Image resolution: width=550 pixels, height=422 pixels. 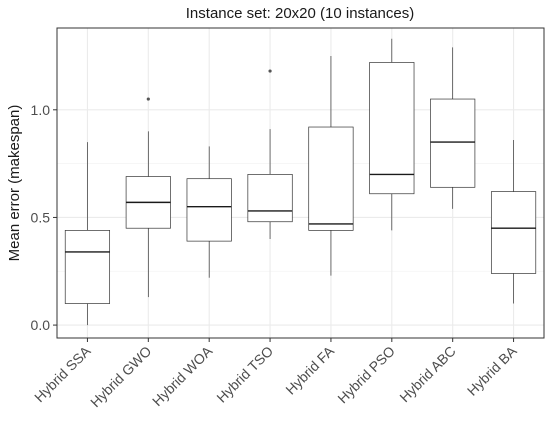 I want to click on box-hybrid-fa, so click(x=331, y=165).